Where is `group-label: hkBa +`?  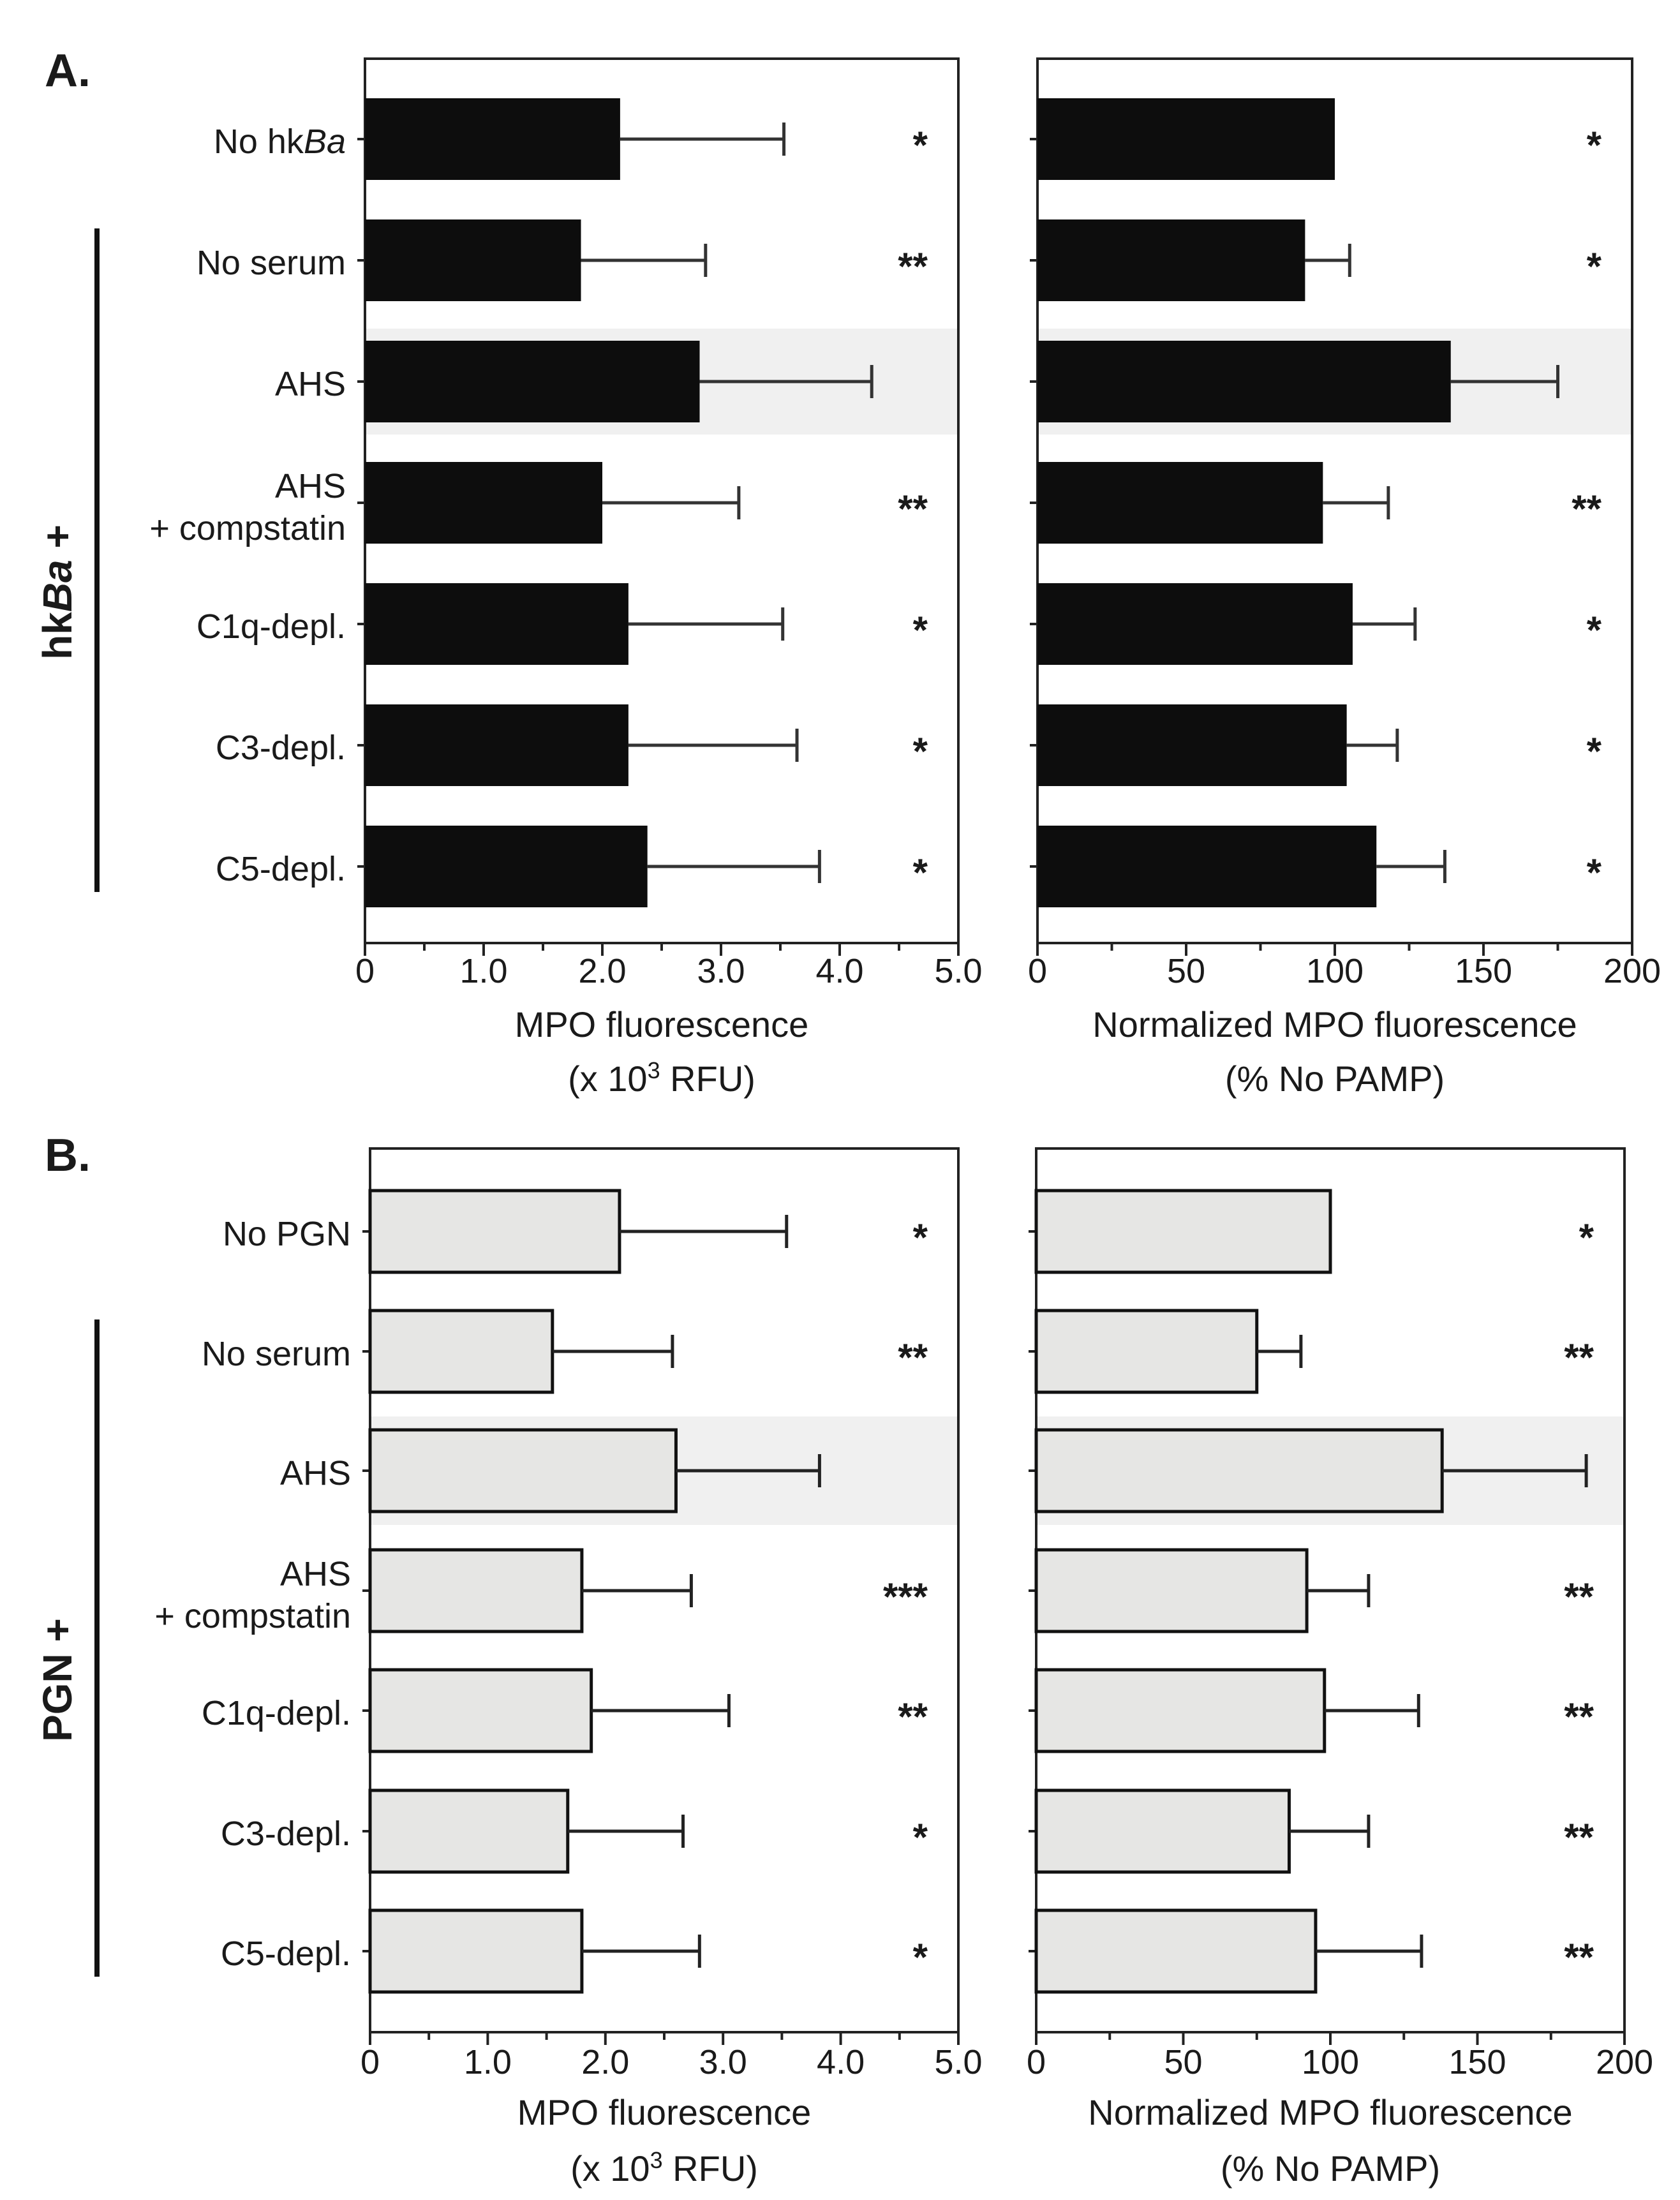
group-label: hkBa + is located at coordinates (57, 592).